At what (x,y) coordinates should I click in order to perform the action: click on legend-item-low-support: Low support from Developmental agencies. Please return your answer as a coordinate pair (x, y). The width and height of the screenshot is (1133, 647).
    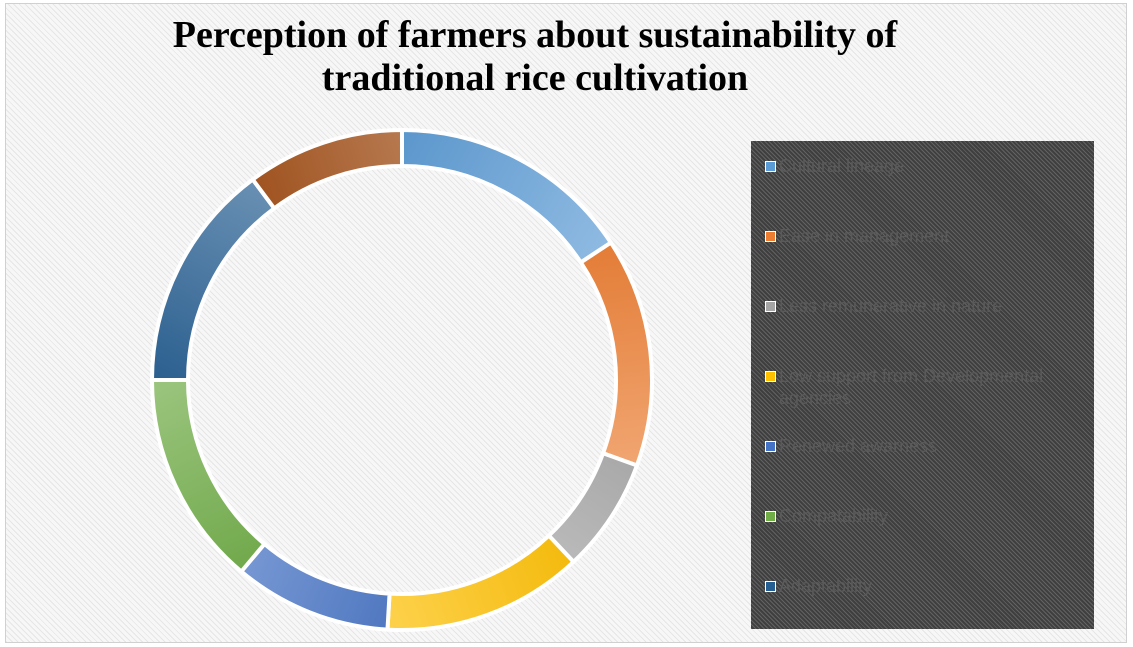
    Looking at the image, I should click on (927, 387).